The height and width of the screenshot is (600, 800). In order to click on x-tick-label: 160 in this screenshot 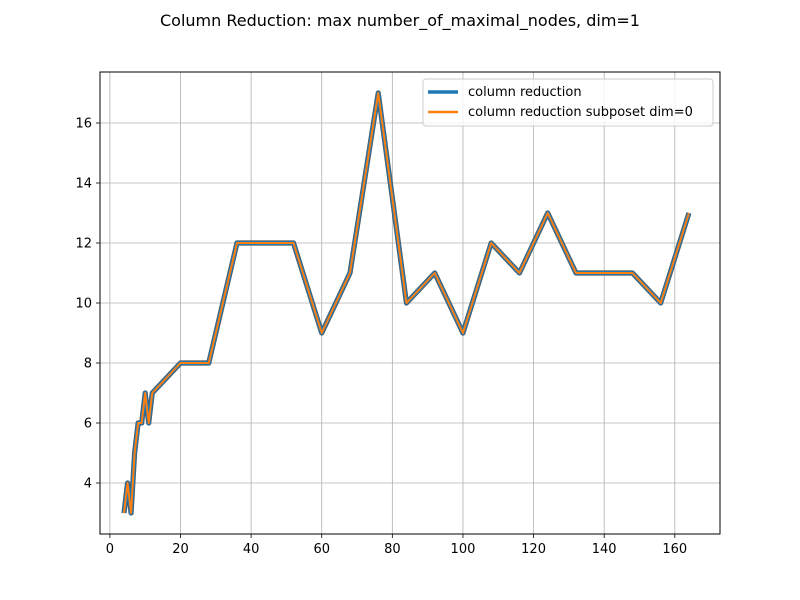, I will do `click(674, 549)`.